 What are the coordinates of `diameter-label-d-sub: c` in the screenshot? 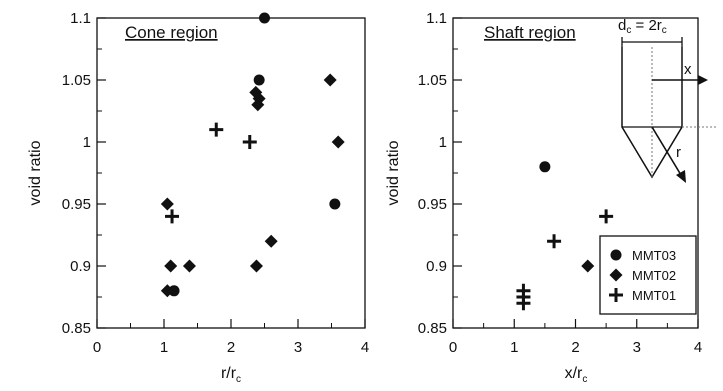 It's located at (628, 30).